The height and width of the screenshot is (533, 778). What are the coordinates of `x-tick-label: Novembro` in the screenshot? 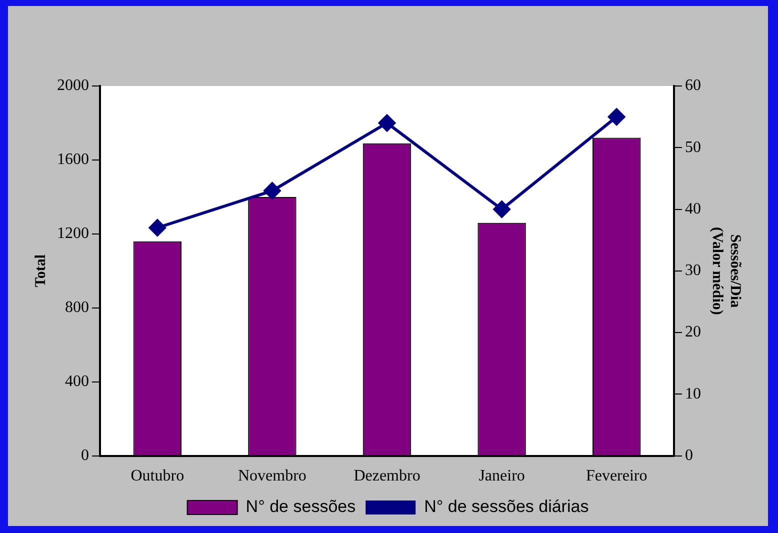 It's located at (272, 476).